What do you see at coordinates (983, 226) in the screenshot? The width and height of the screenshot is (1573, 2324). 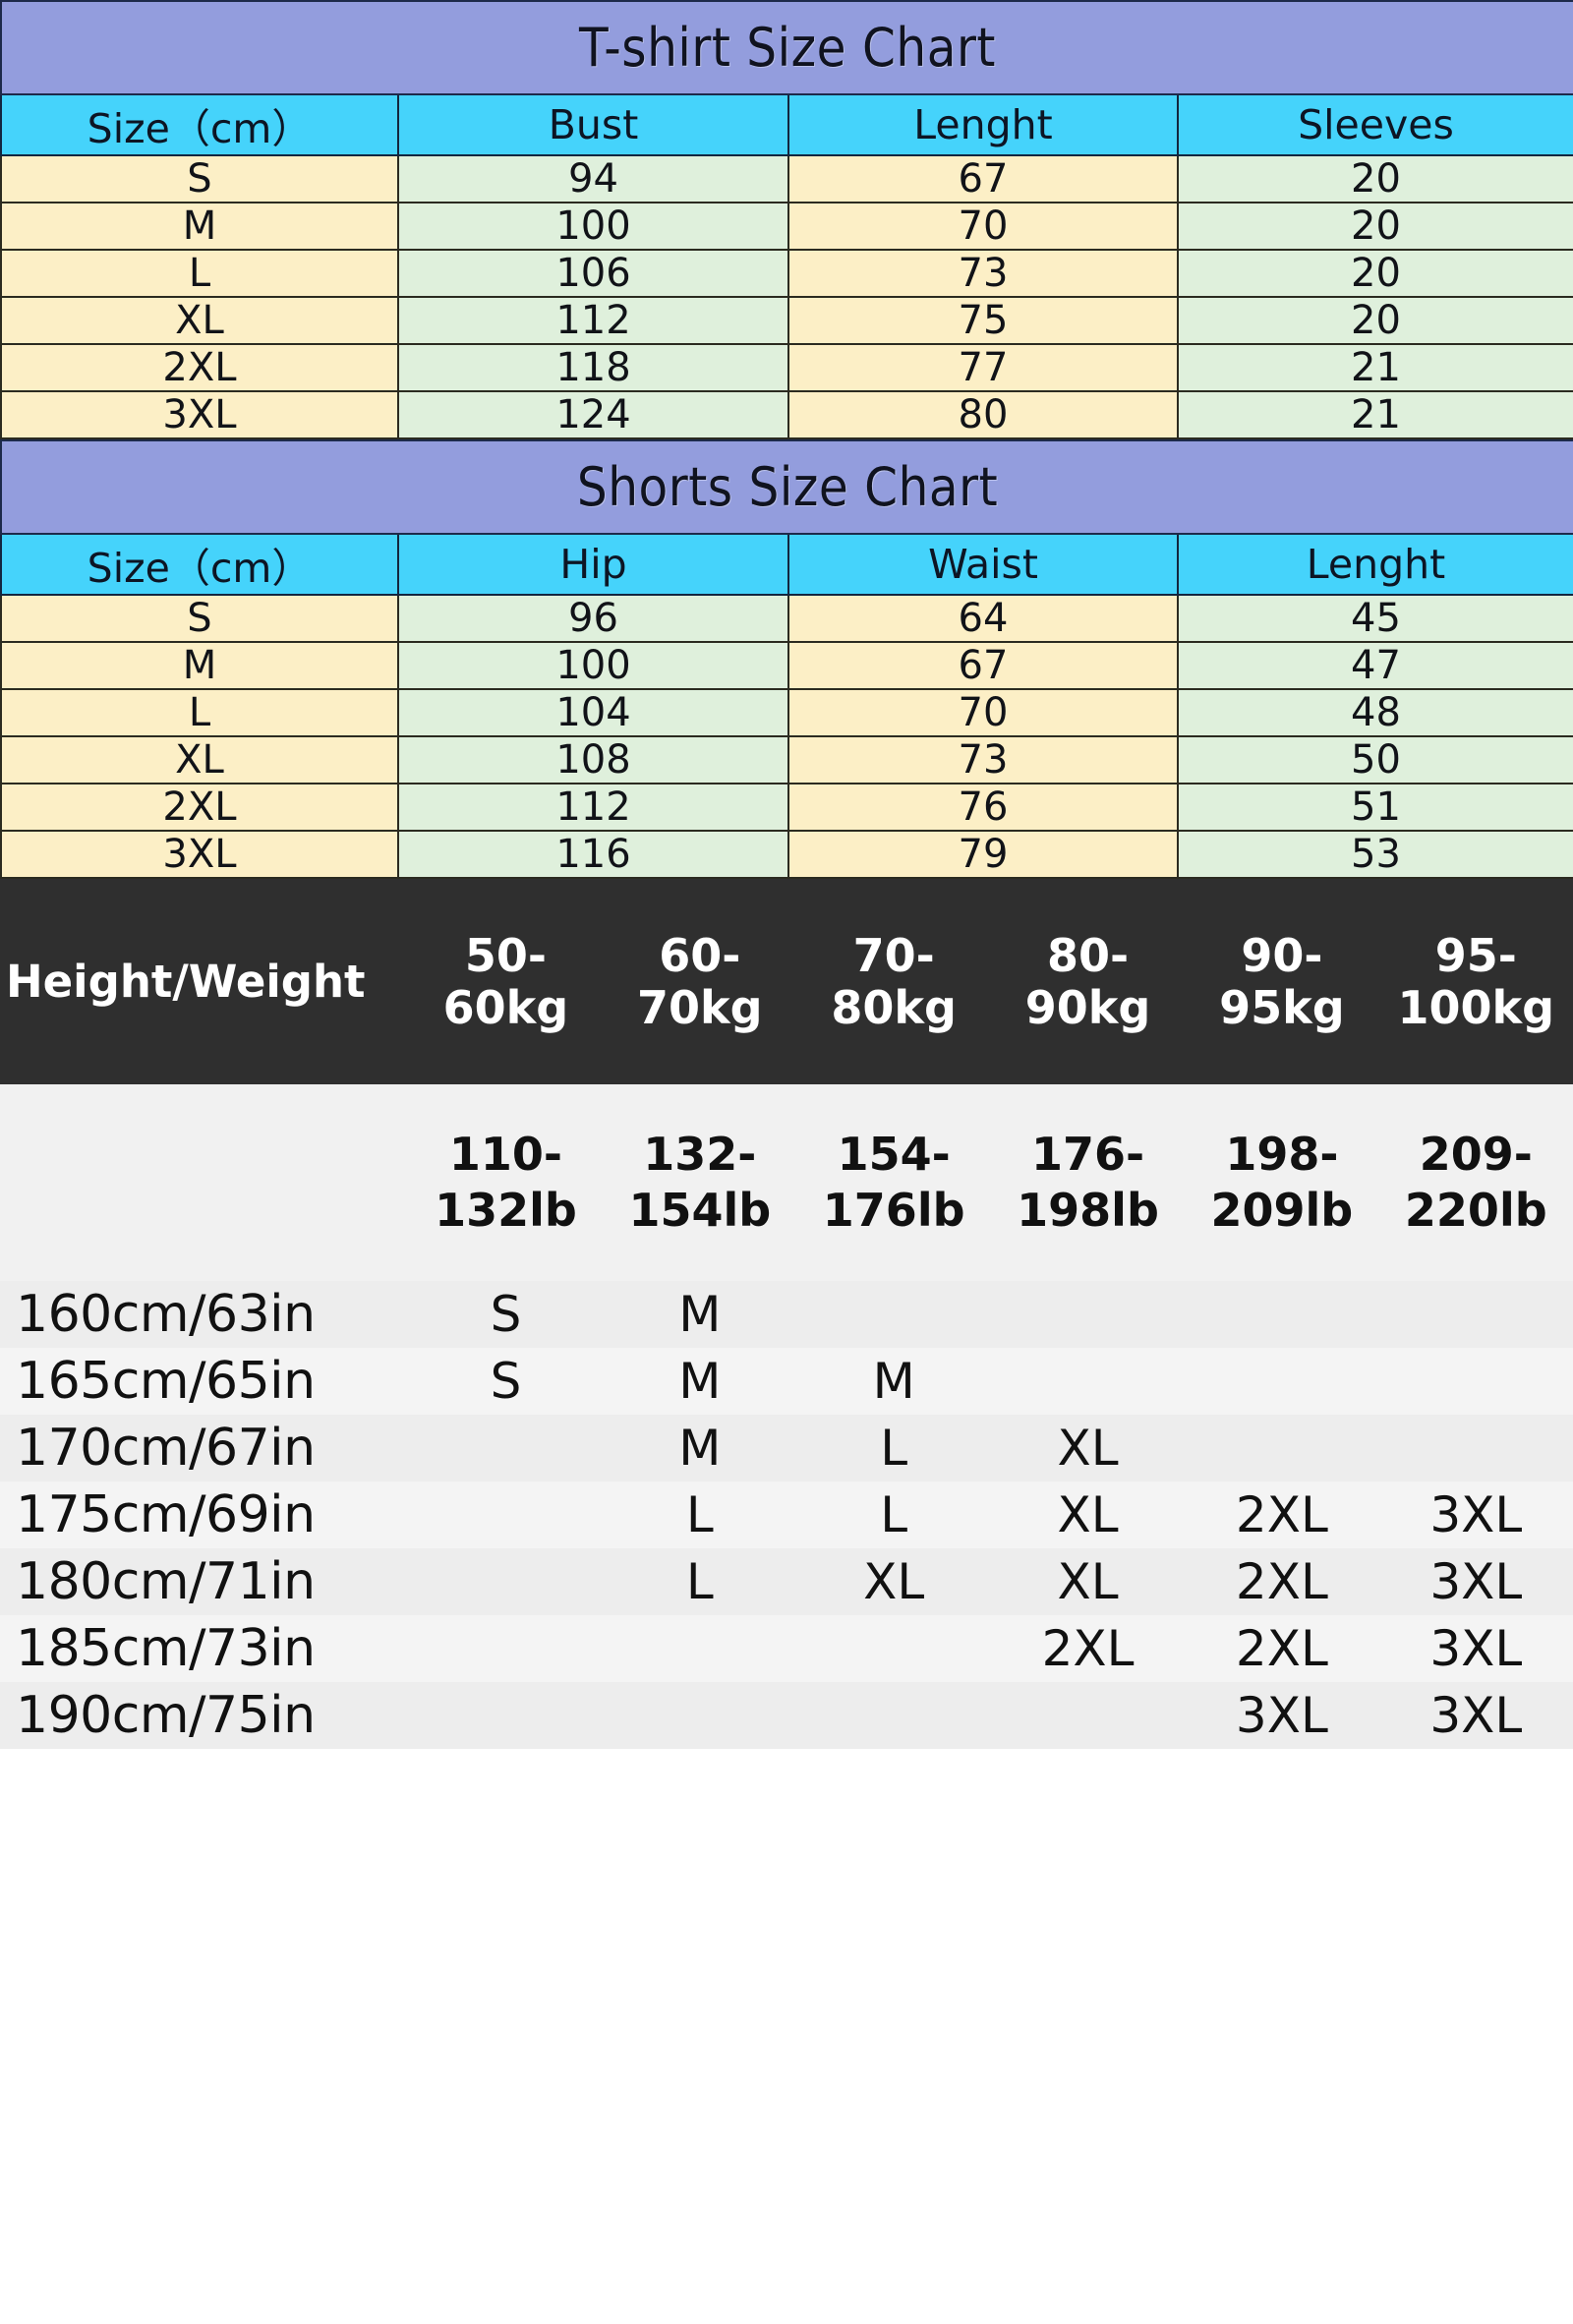 I see `tshirt-cell: 70` at bounding box center [983, 226].